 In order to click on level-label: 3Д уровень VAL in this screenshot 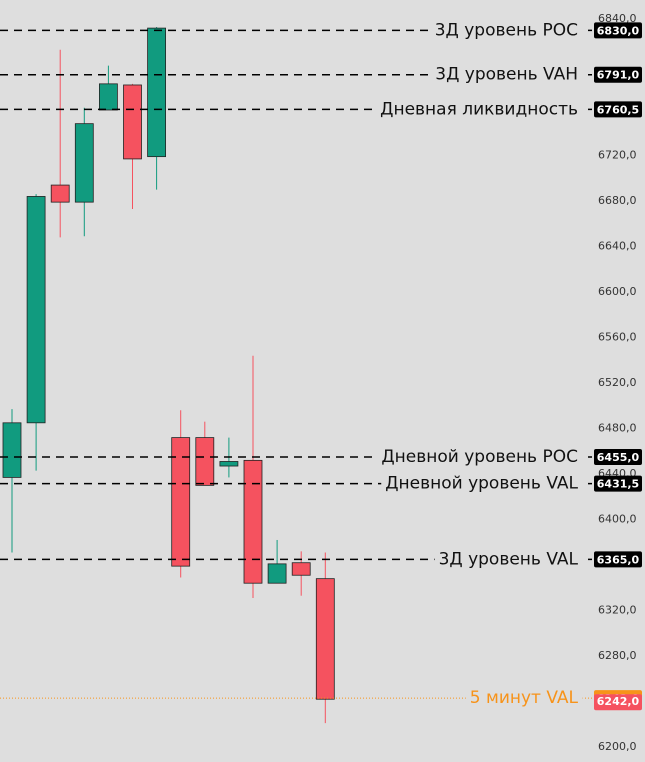, I will do `click(509, 559)`.